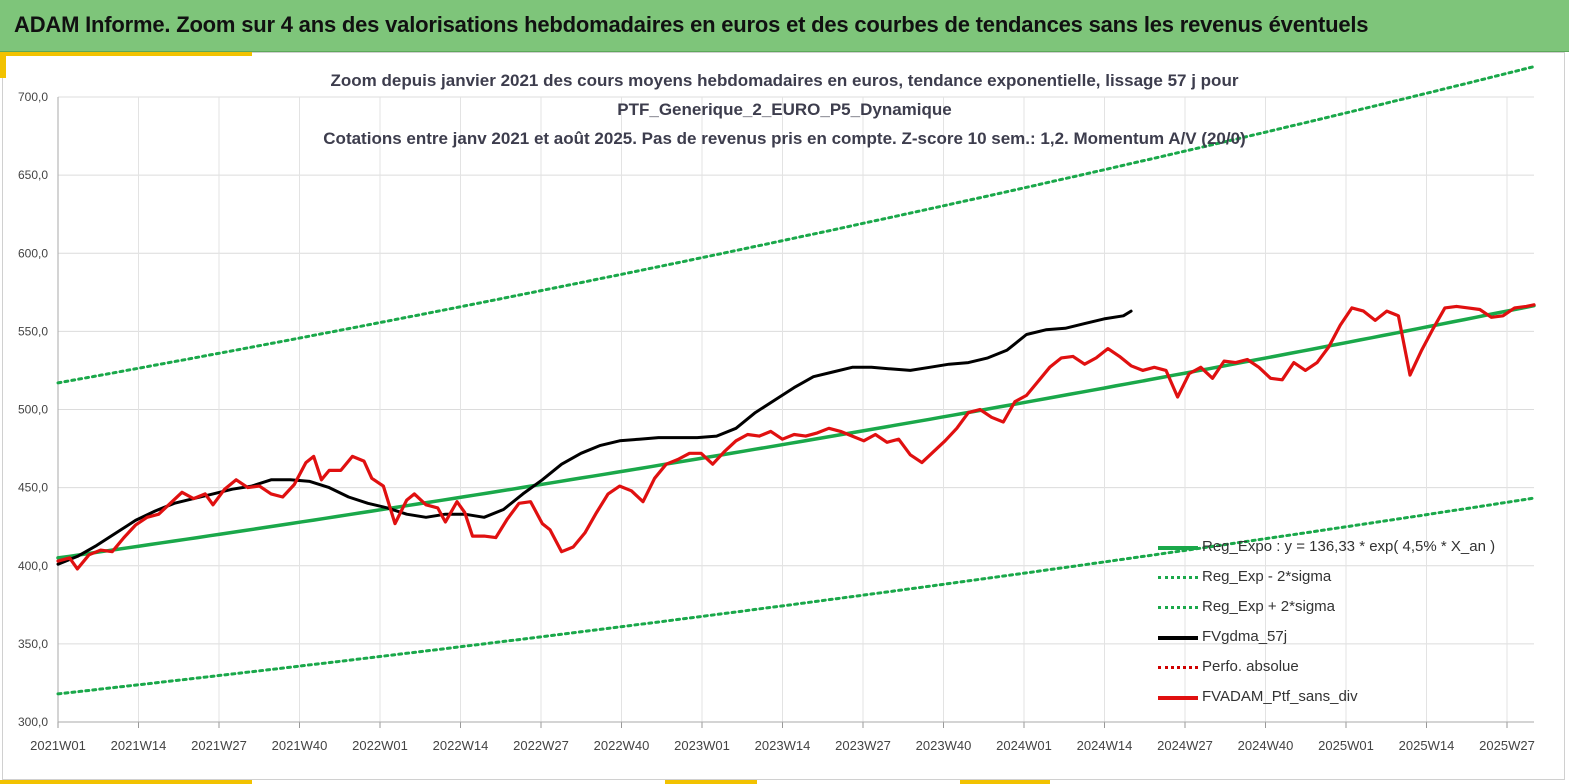 The width and height of the screenshot is (1569, 784). I want to click on legend-label: Reg_Exp - 2*sigma, so click(1267, 576).